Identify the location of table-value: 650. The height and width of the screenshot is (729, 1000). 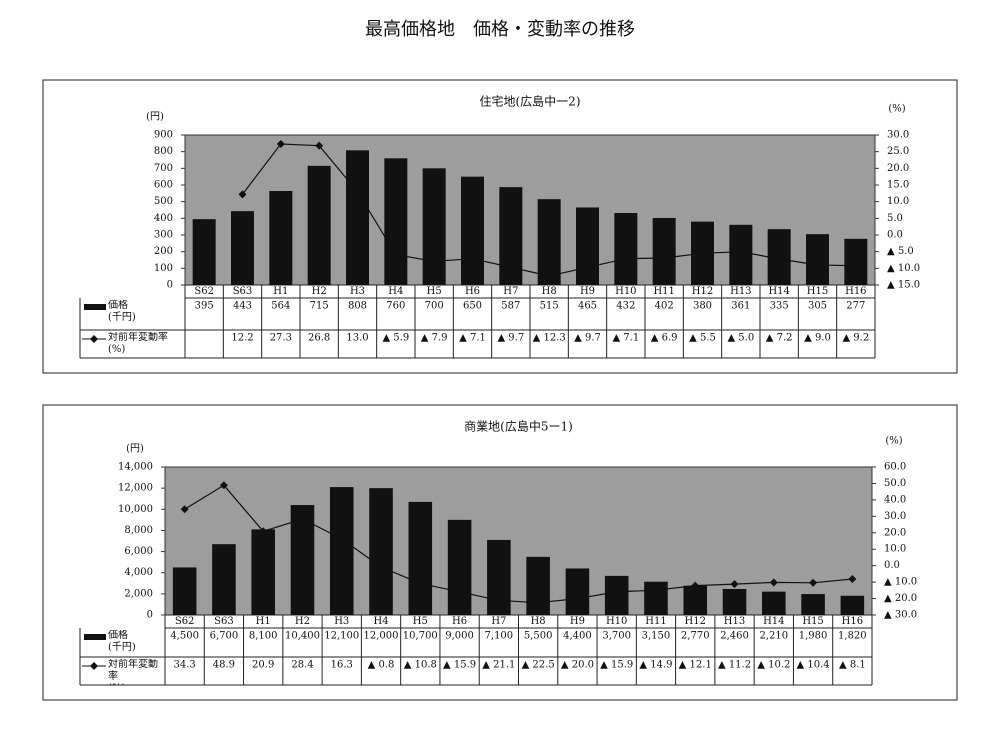
(472, 306).